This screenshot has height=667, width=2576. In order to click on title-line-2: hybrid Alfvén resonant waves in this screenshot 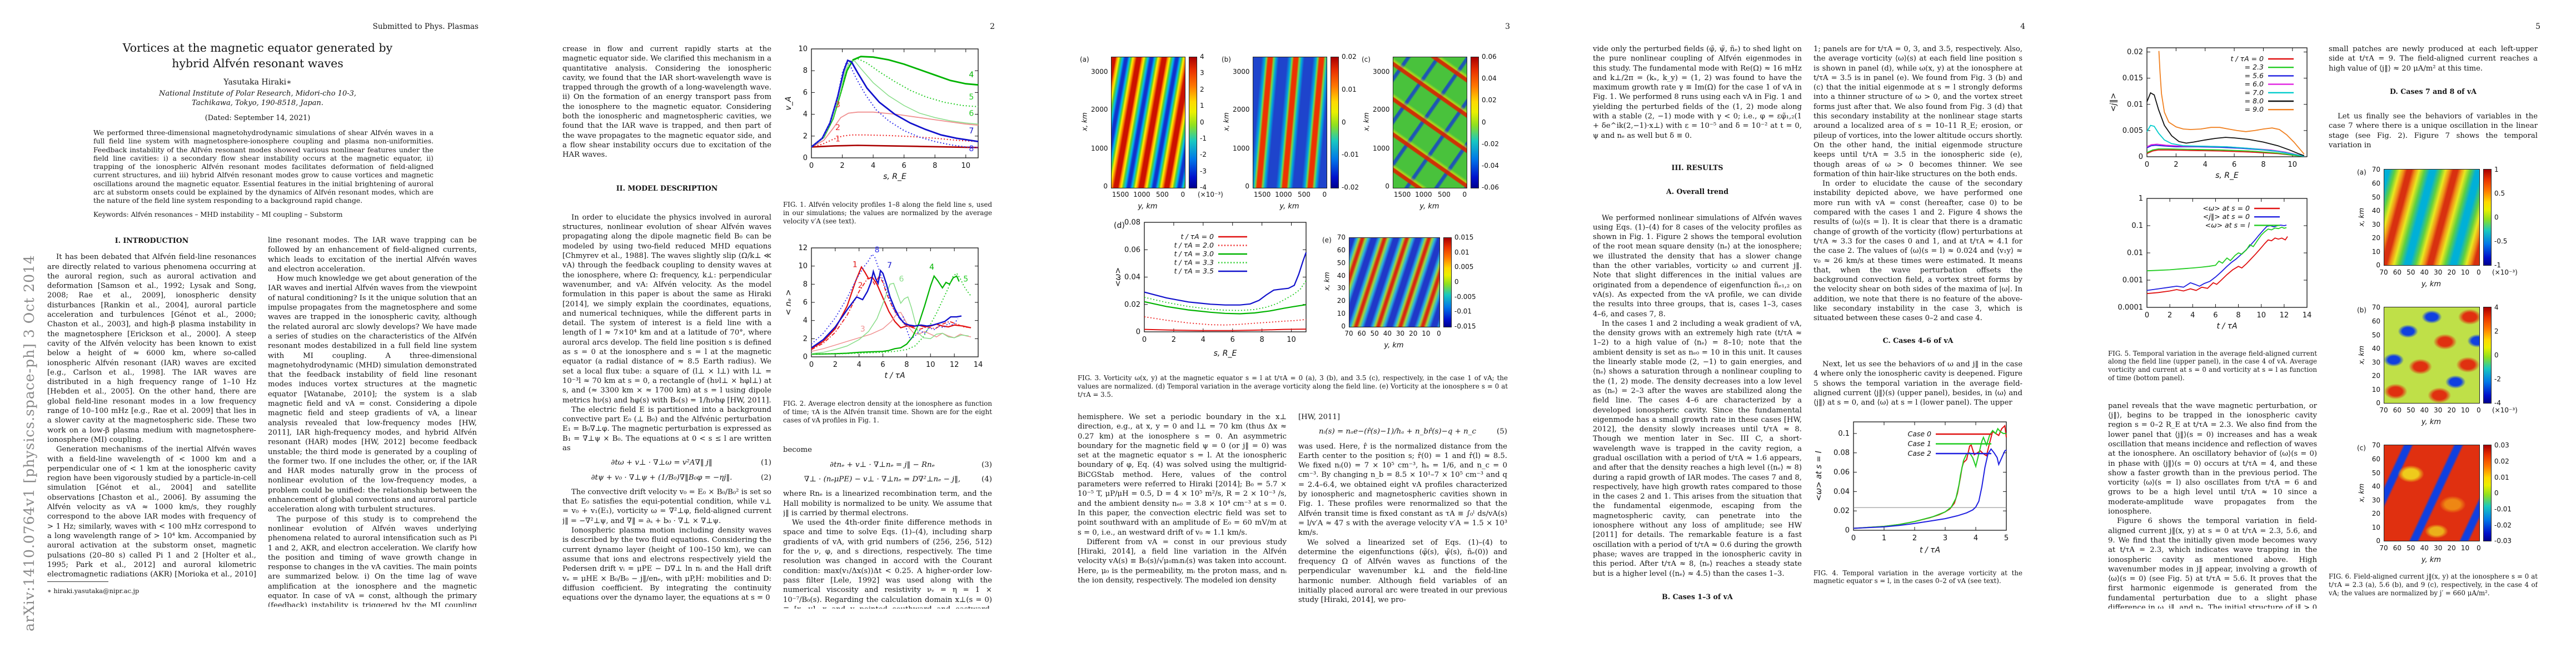, I will do `click(257, 63)`.